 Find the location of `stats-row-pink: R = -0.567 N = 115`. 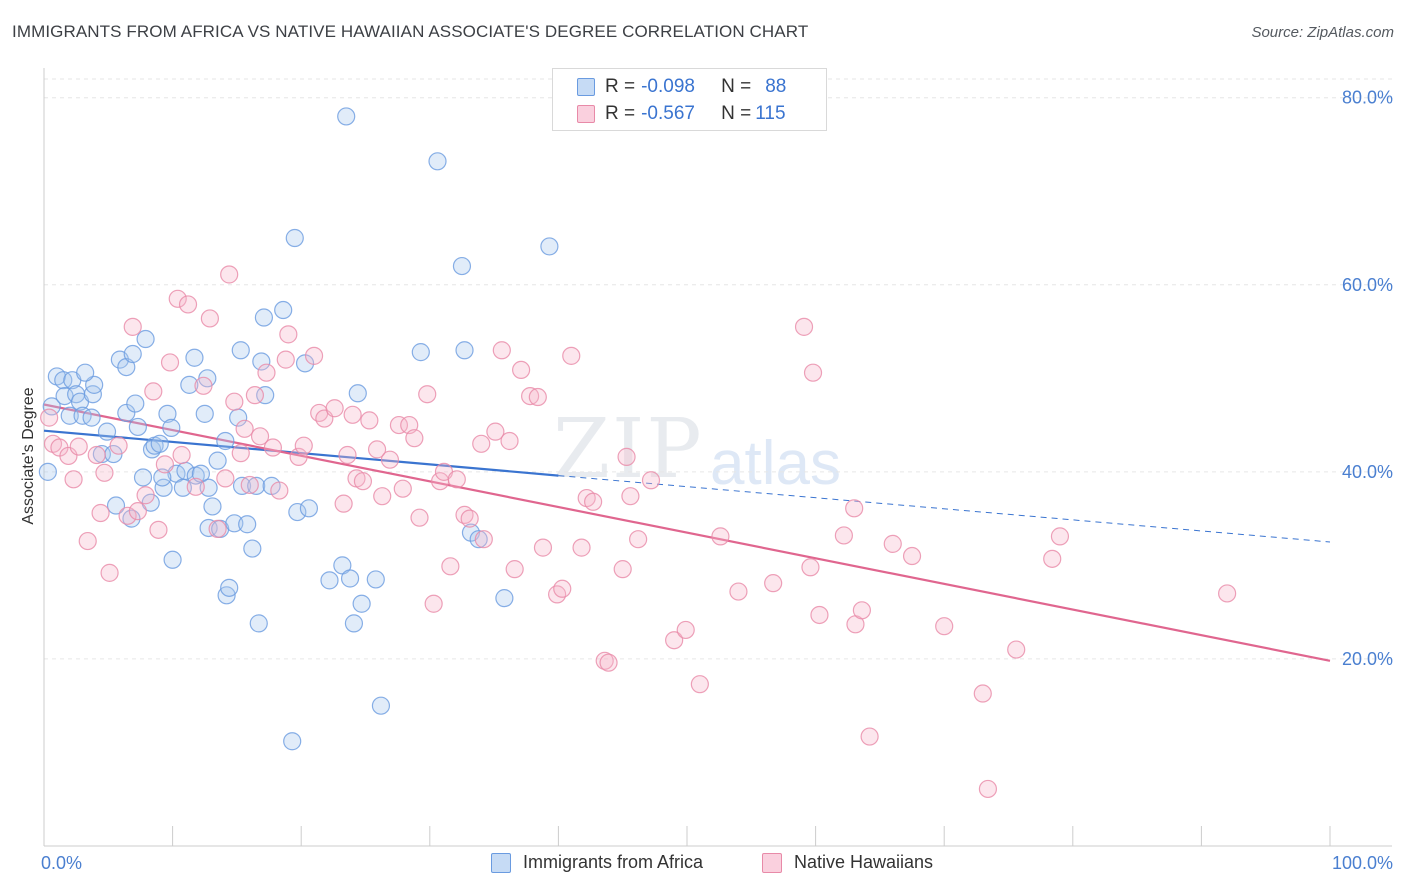

stats-row-pink: R = -0.567 N = 115 is located at coordinates (681, 114).